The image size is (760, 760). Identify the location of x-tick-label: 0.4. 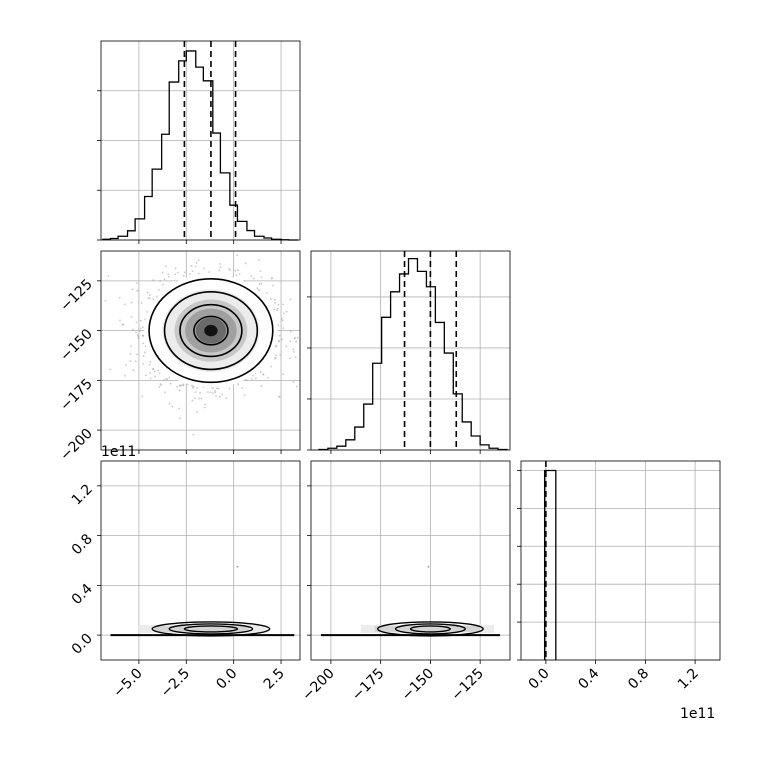
(588, 678).